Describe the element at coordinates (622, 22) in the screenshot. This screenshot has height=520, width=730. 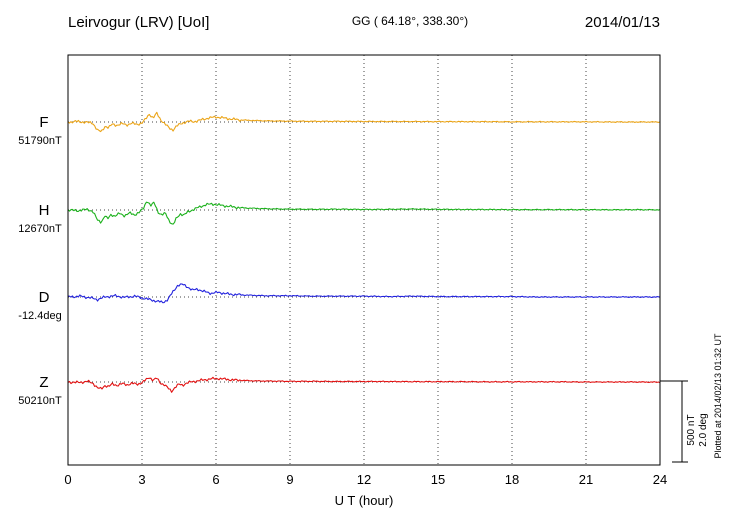
I see `date-label: 2014/01/13` at that location.